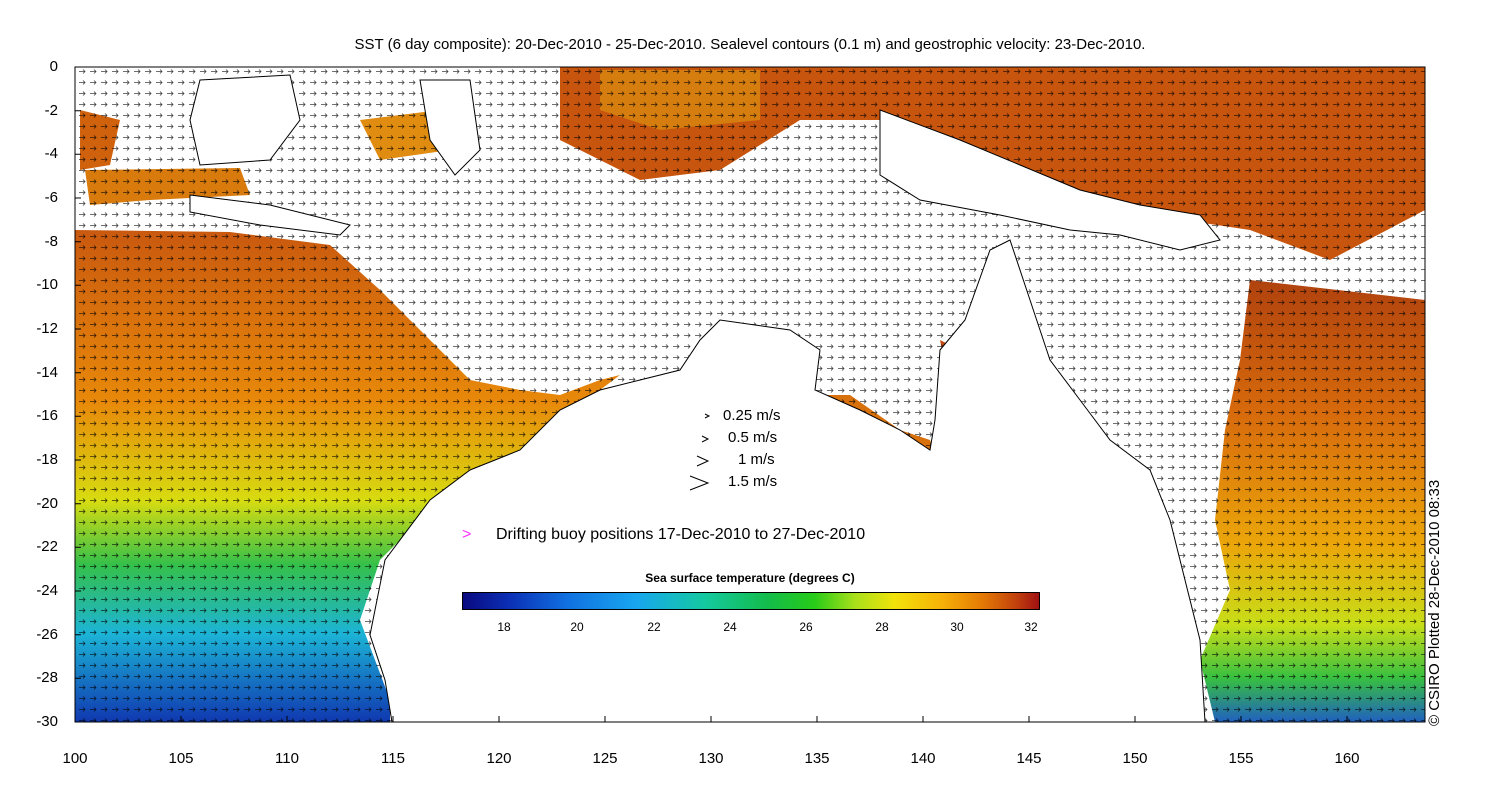 The height and width of the screenshot is (790, 1500). What do you see at coordinates (47, 546) in the screenshot?
I see `y-tick-label: -22` at bounding box center [47, 546].